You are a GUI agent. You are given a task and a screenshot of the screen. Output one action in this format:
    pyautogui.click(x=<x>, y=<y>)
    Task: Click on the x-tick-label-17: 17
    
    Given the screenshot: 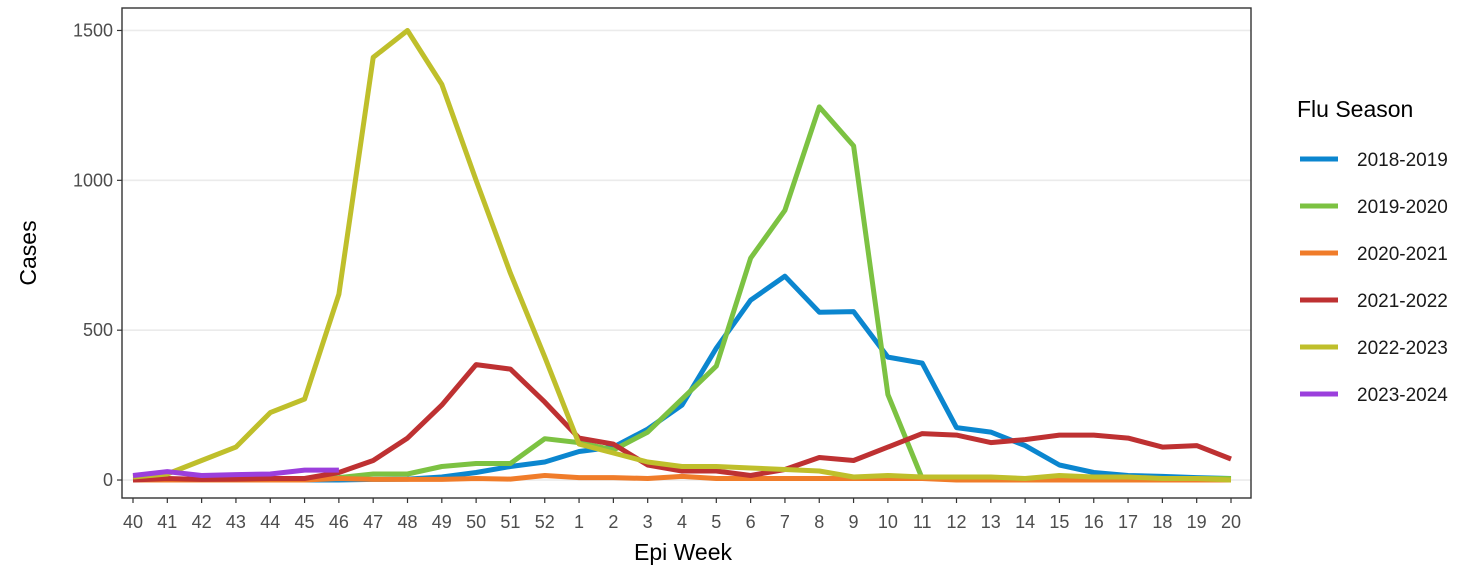 What is the action you would take?
    pyautogui.click(x=1128, y=522)
    